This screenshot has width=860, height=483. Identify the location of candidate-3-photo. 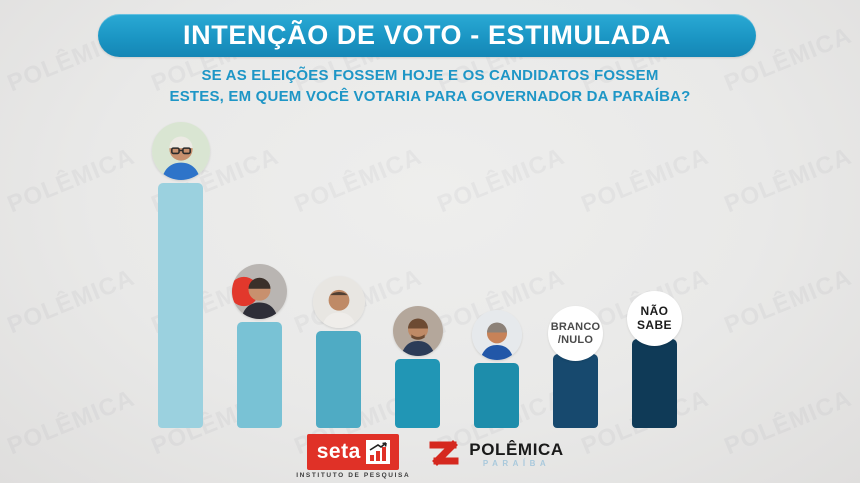
(338, 302).